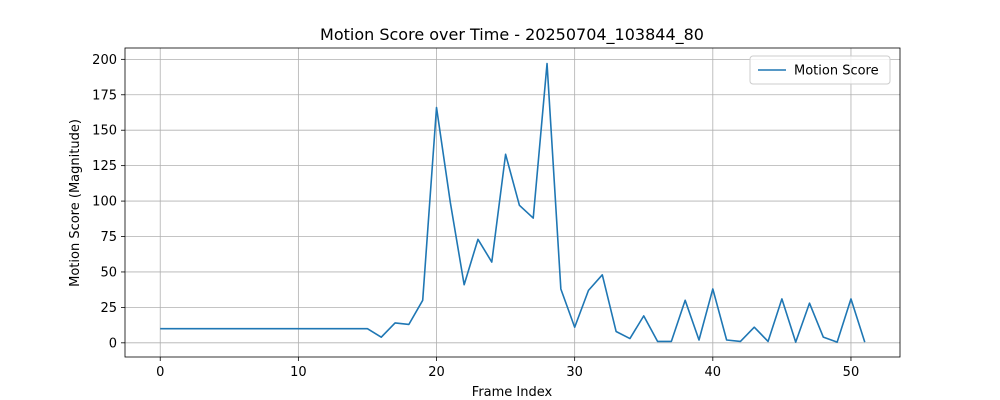 The height and width of the screenshot is (400, 1000). I want to click on y-tick-label: 25, so click(108, 308).